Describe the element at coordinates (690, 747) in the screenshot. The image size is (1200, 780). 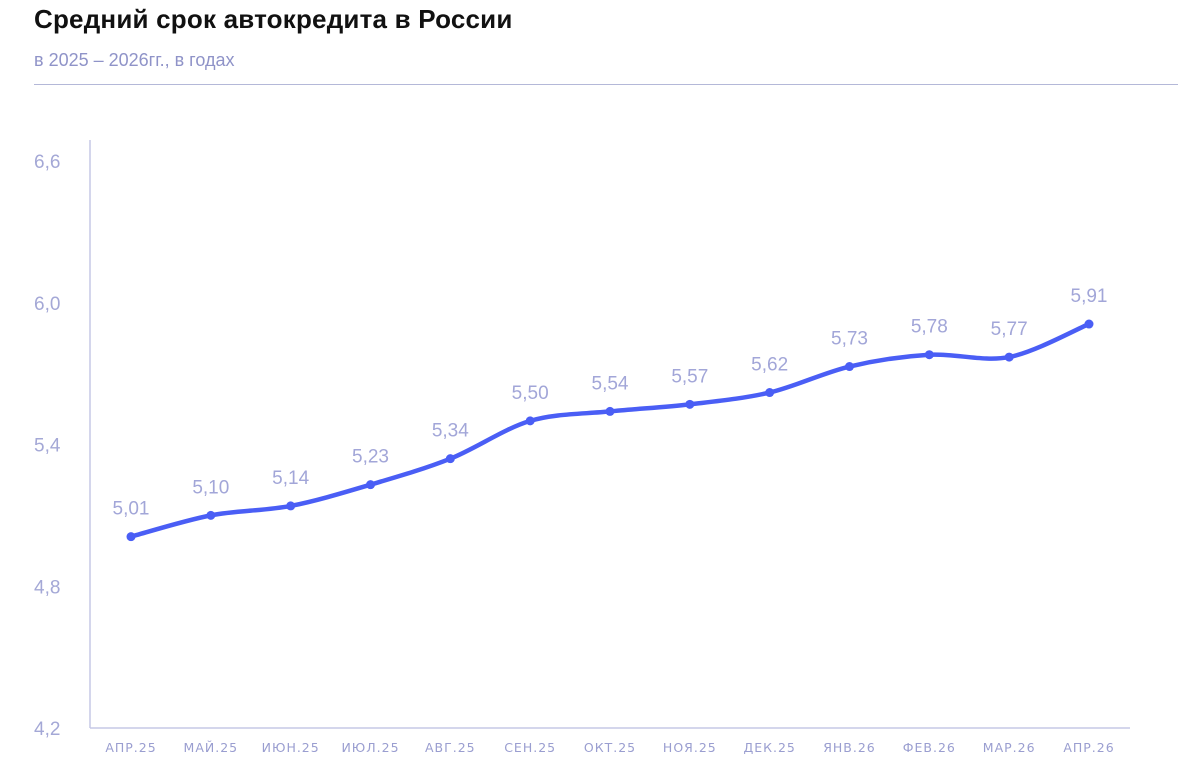
I see `x-tick-label: НОЯ.25` at that location.